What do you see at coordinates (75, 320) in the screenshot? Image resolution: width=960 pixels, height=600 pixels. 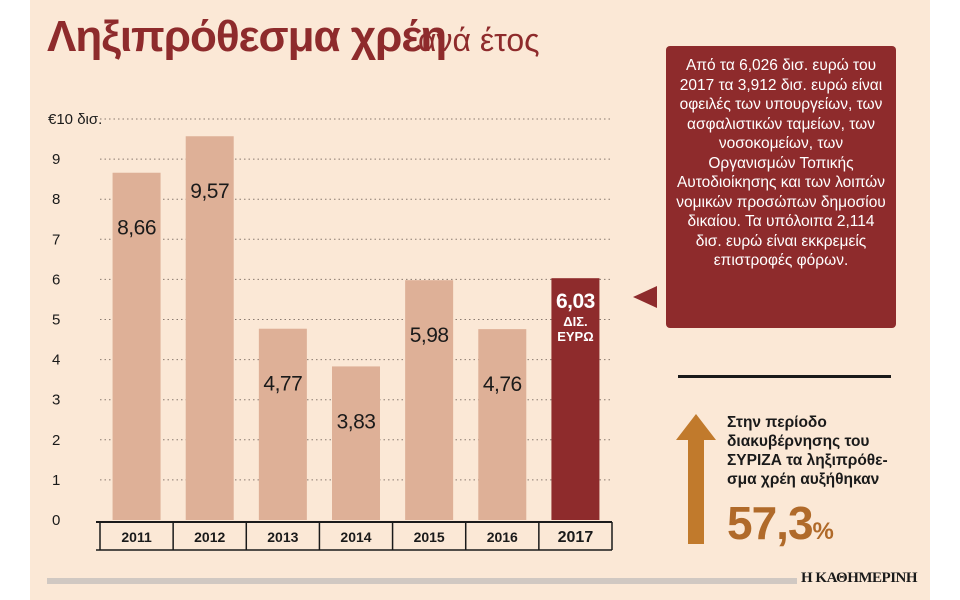 I see `y-axis-ticks: 0 1 2 3 4 5 6 7 8 9 €10 δισ.` at bounding box center [75, 320].